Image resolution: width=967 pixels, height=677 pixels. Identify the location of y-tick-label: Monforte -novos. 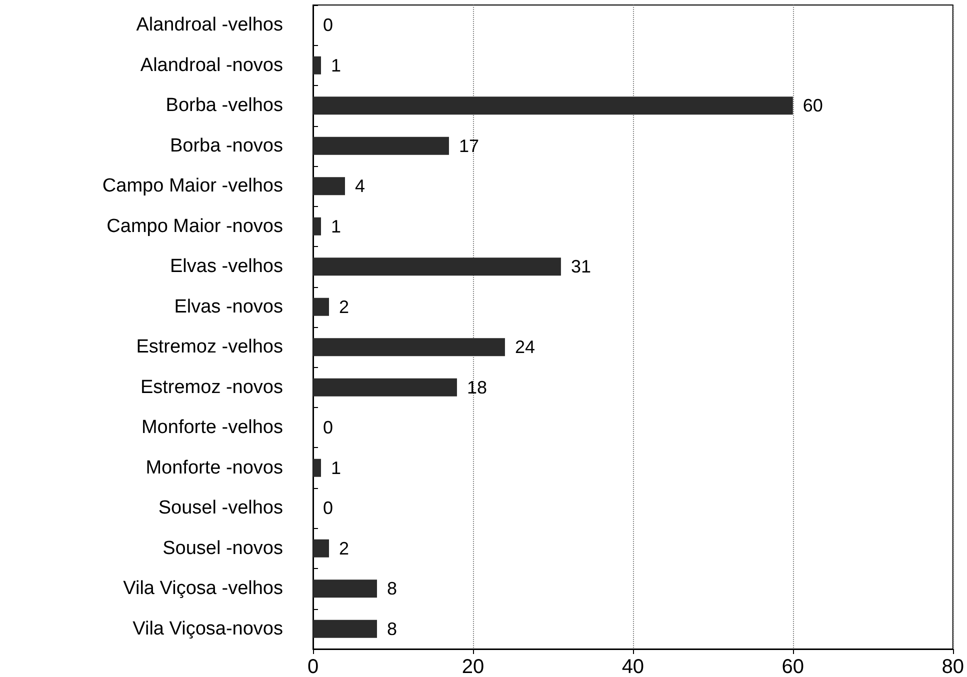
(214, 467).